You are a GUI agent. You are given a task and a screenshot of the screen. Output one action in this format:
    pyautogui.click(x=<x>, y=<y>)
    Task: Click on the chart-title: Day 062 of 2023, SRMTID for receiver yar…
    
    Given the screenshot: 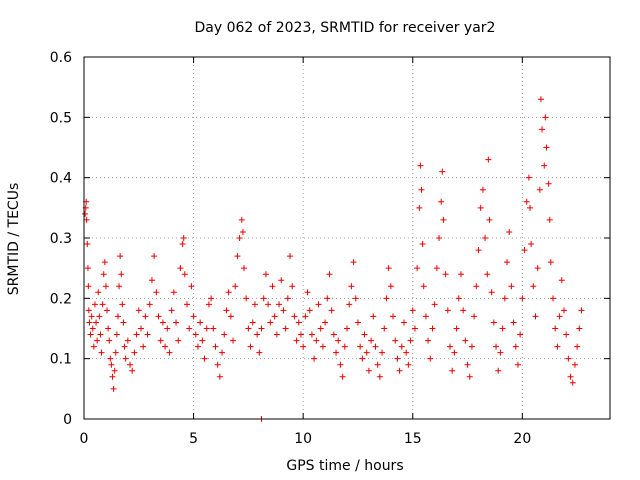 What is the action you would take?
    pyautogui.click(x=345, y=28)
    